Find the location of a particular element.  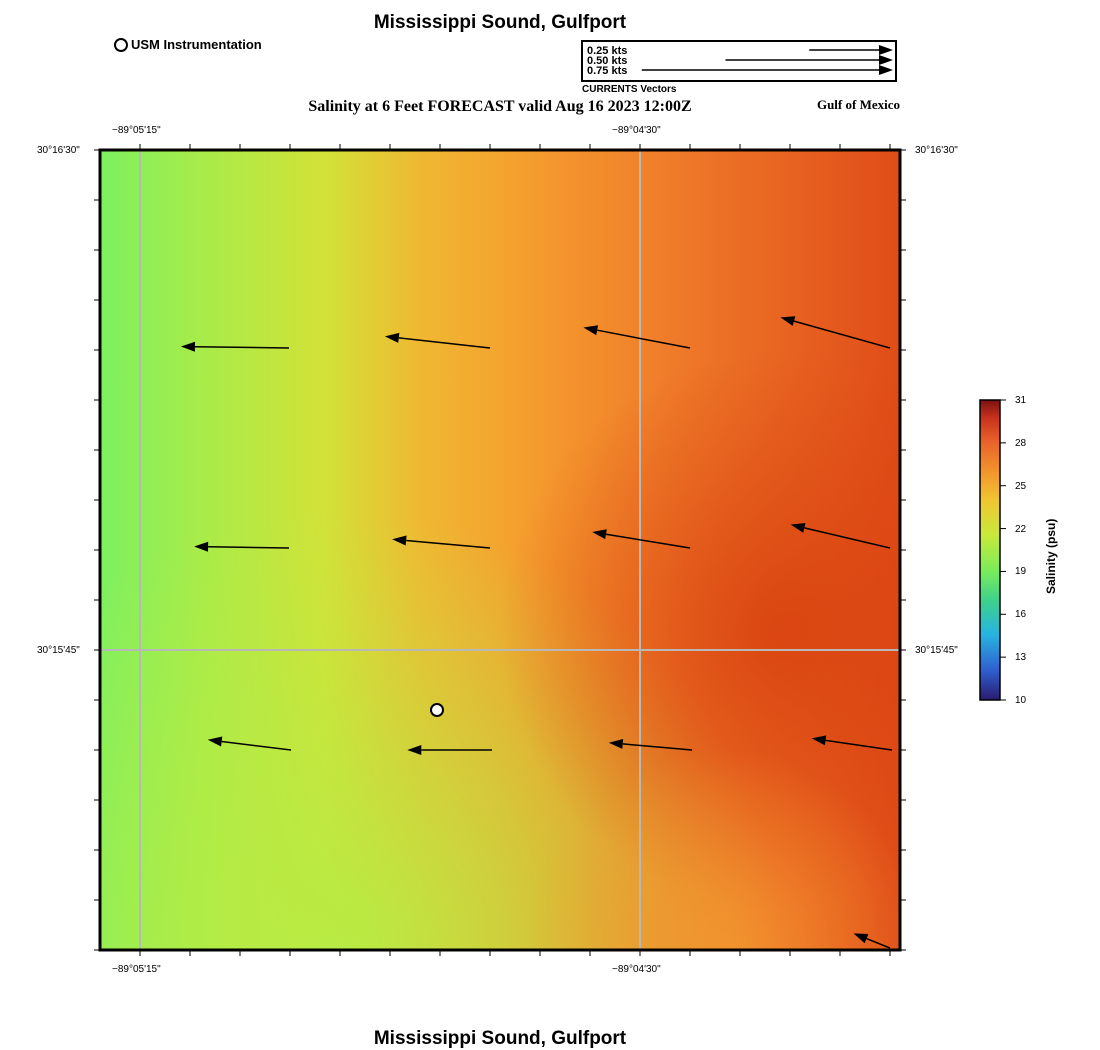

vector-legend-label-2: 0.50 kts is located at coordinates (607, 61).